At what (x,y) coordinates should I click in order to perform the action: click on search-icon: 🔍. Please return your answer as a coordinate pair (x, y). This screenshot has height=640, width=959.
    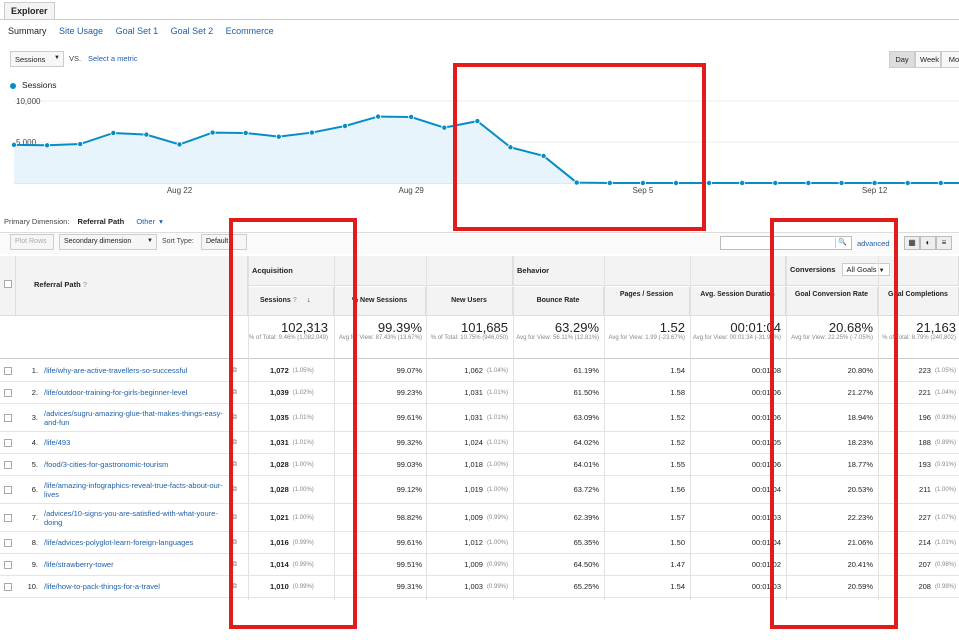
    Looking at the image, I should click on (842, 243).